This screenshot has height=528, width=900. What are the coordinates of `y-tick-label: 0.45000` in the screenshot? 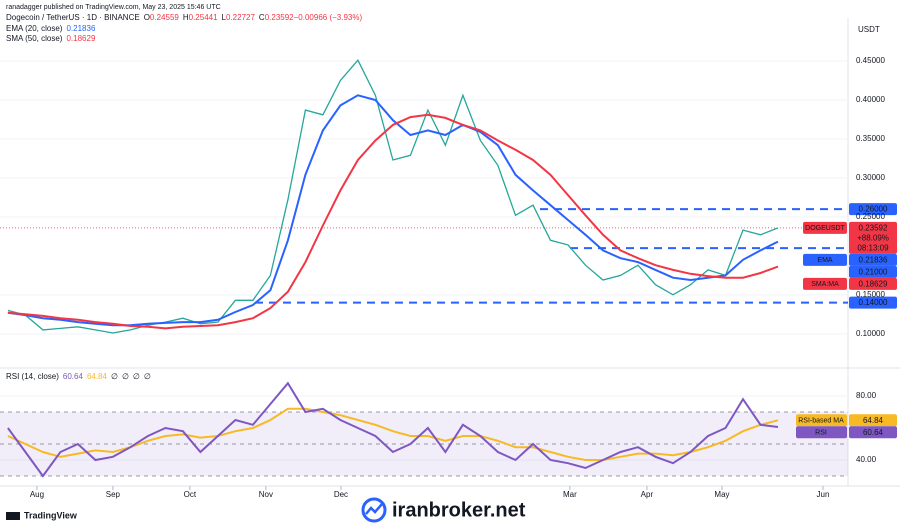 It's located at (870, 60).